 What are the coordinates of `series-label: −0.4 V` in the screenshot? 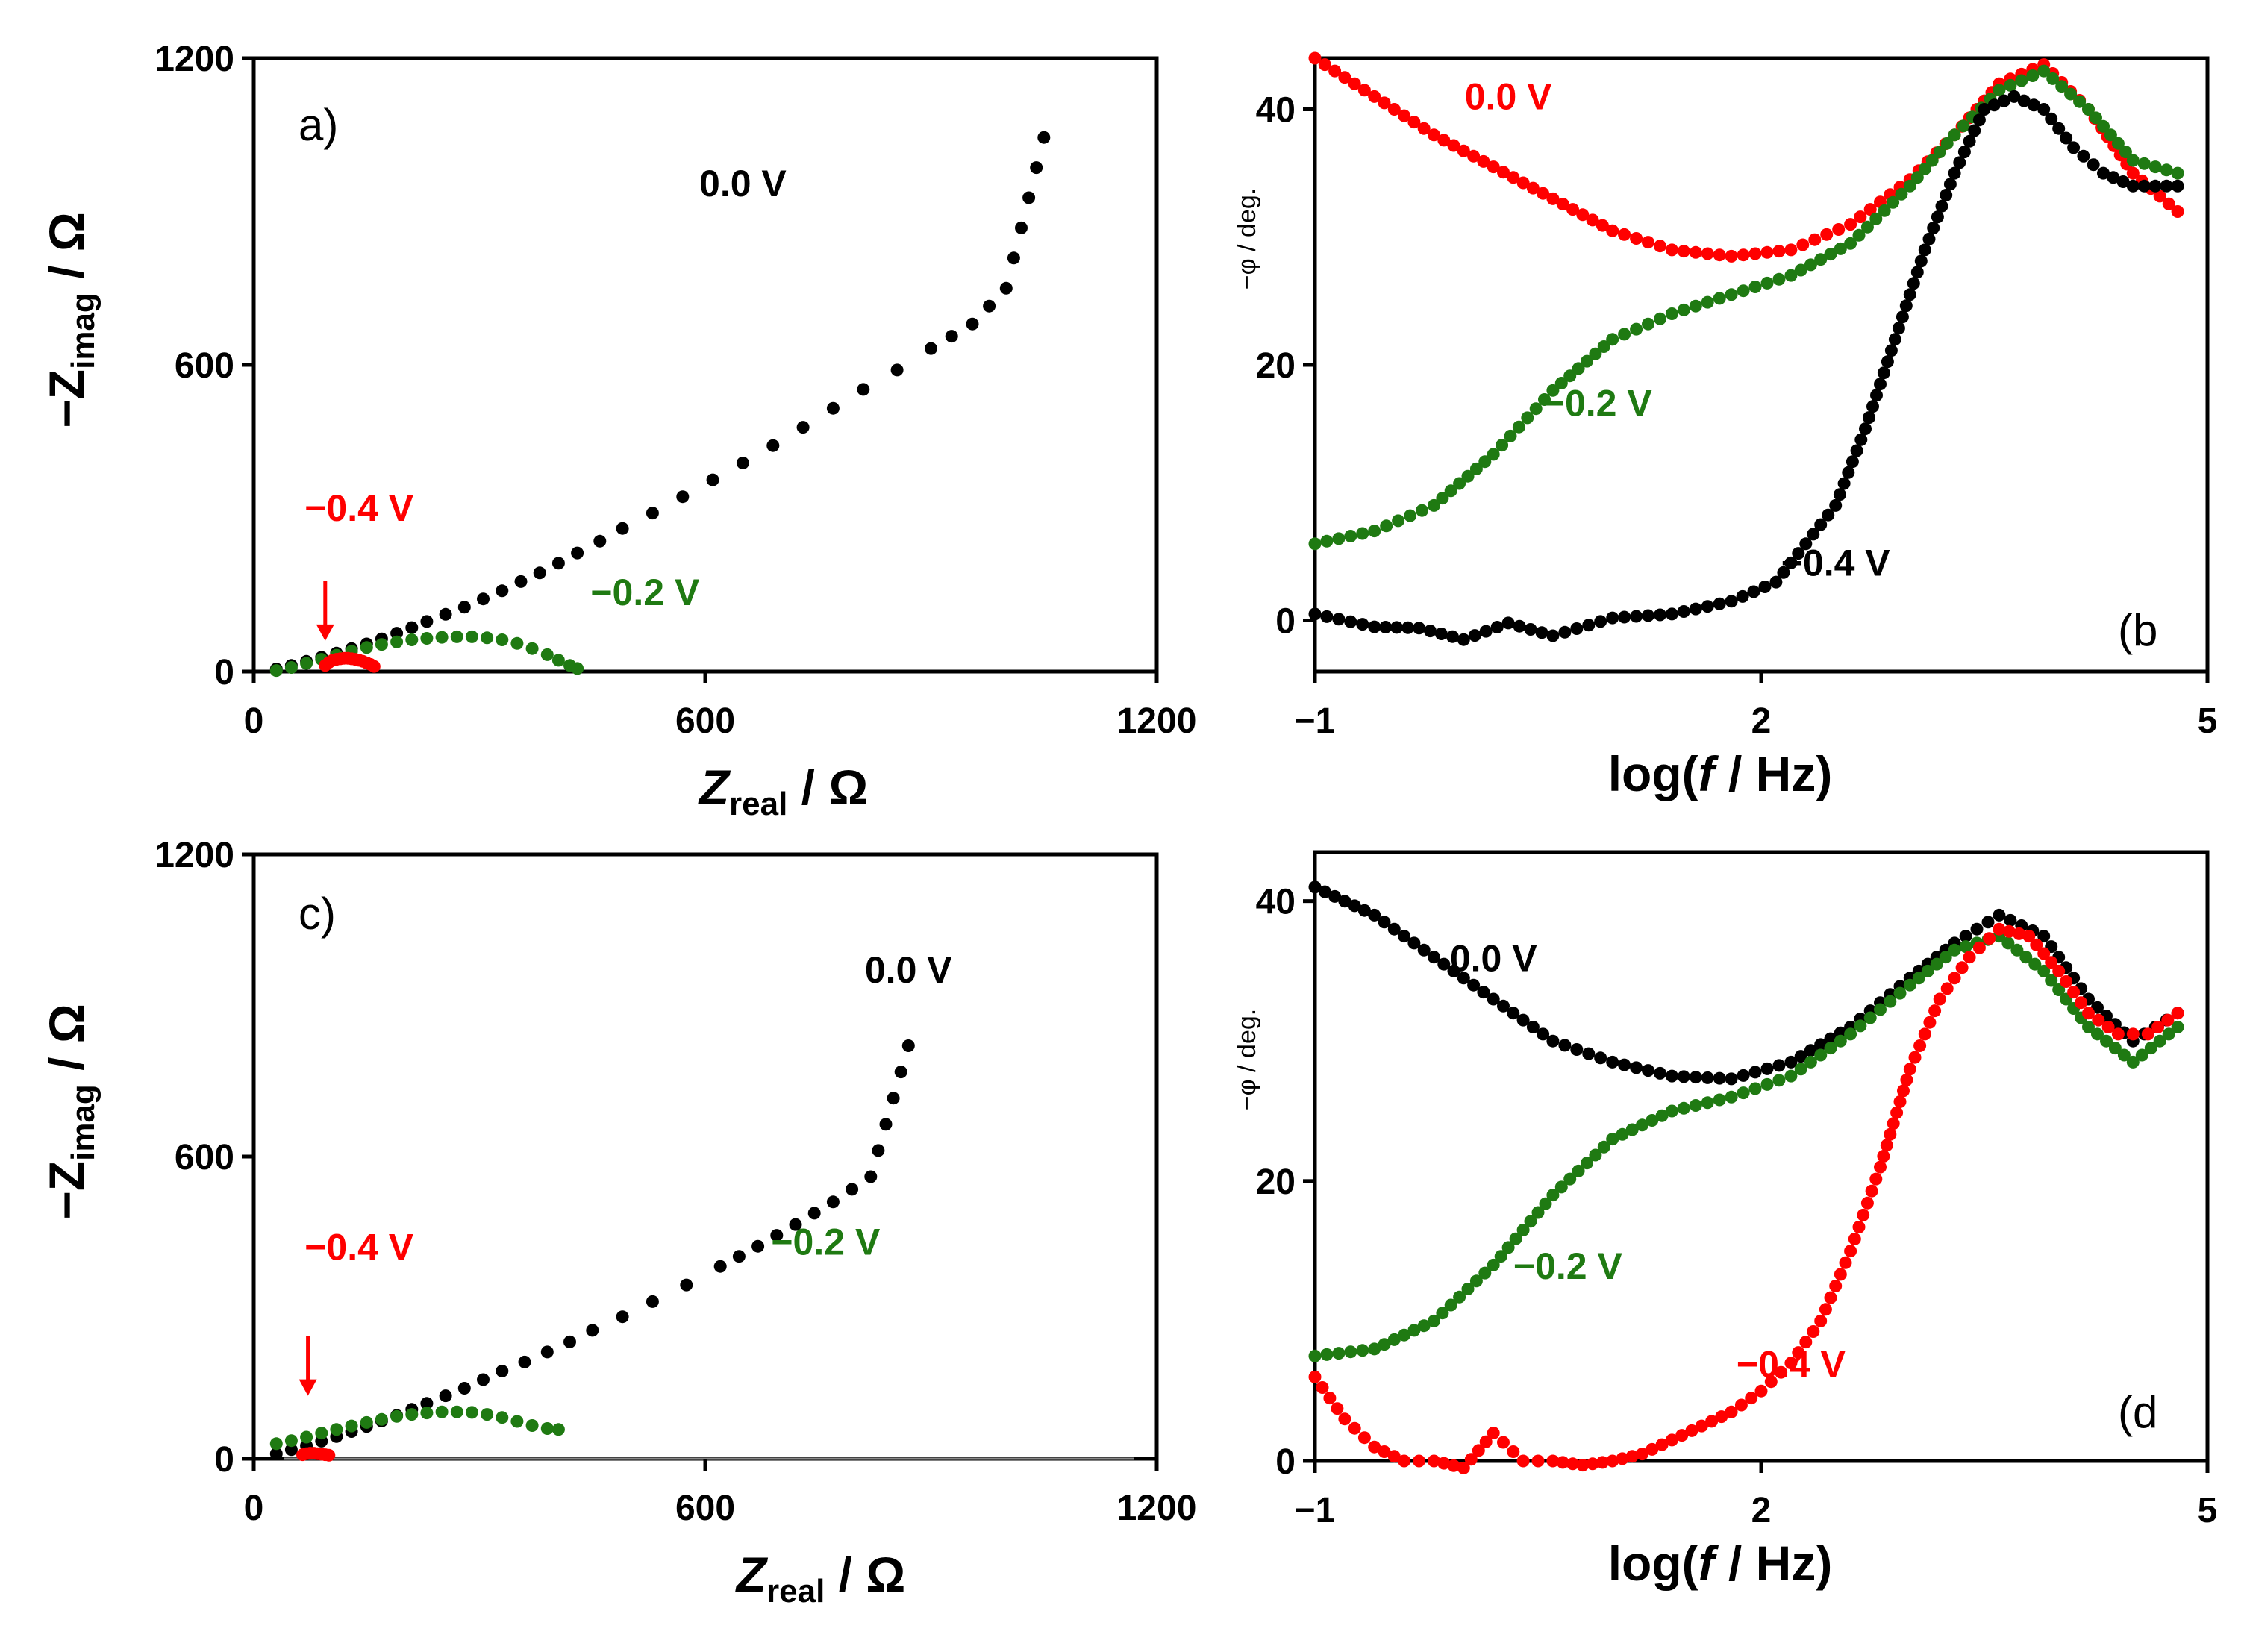 It's located at (1836, 563).